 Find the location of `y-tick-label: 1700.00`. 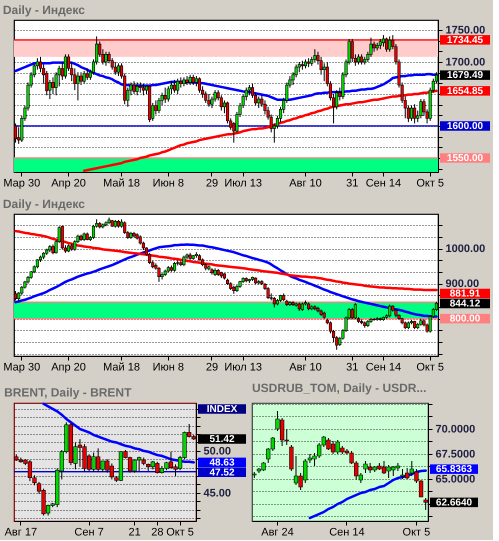

y-tick-label: 1700.00 is located at coordinates (466, 62).